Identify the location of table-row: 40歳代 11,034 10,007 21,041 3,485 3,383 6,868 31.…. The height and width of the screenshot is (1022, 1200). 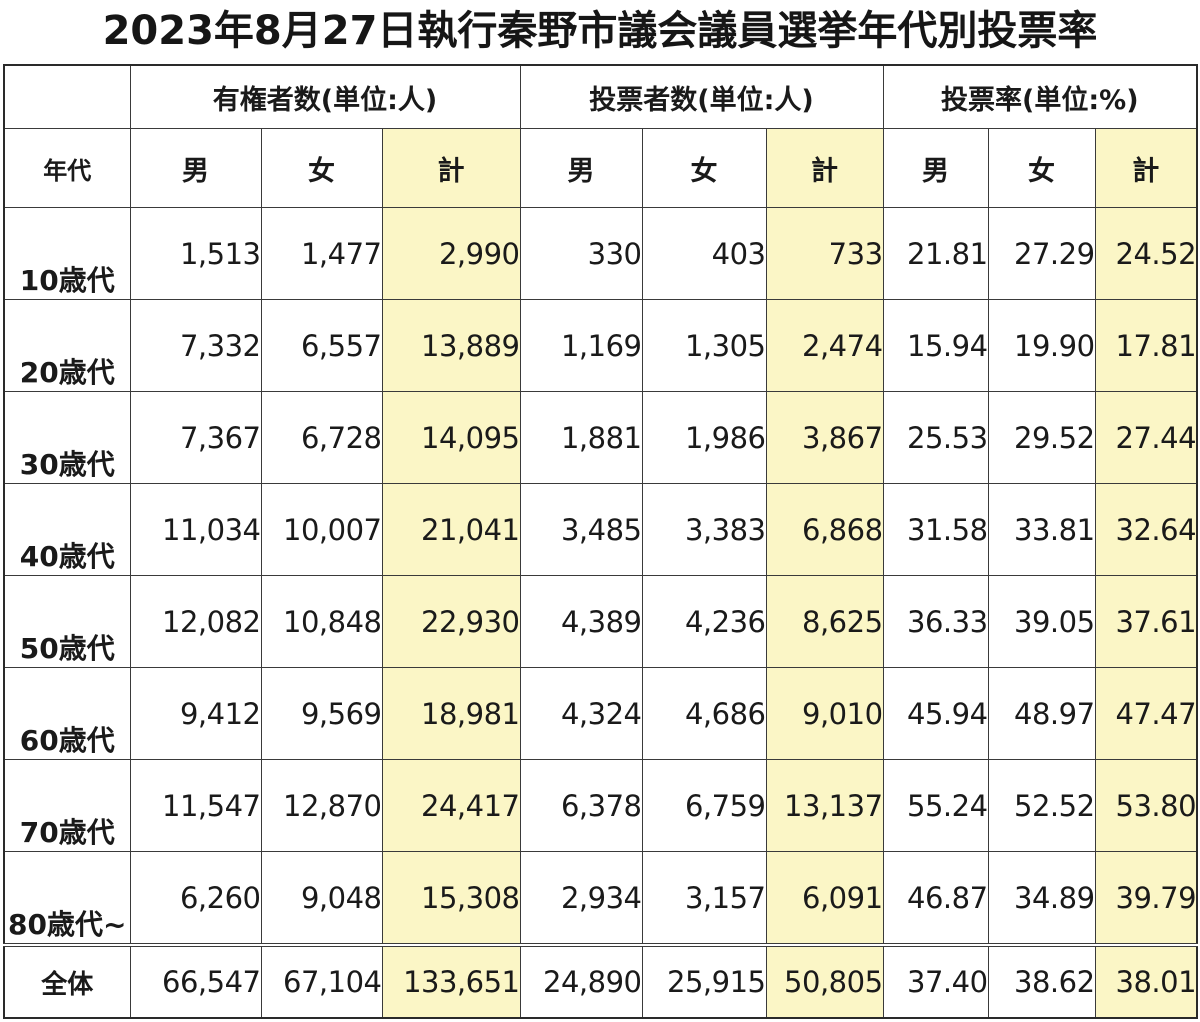
(600, 529).